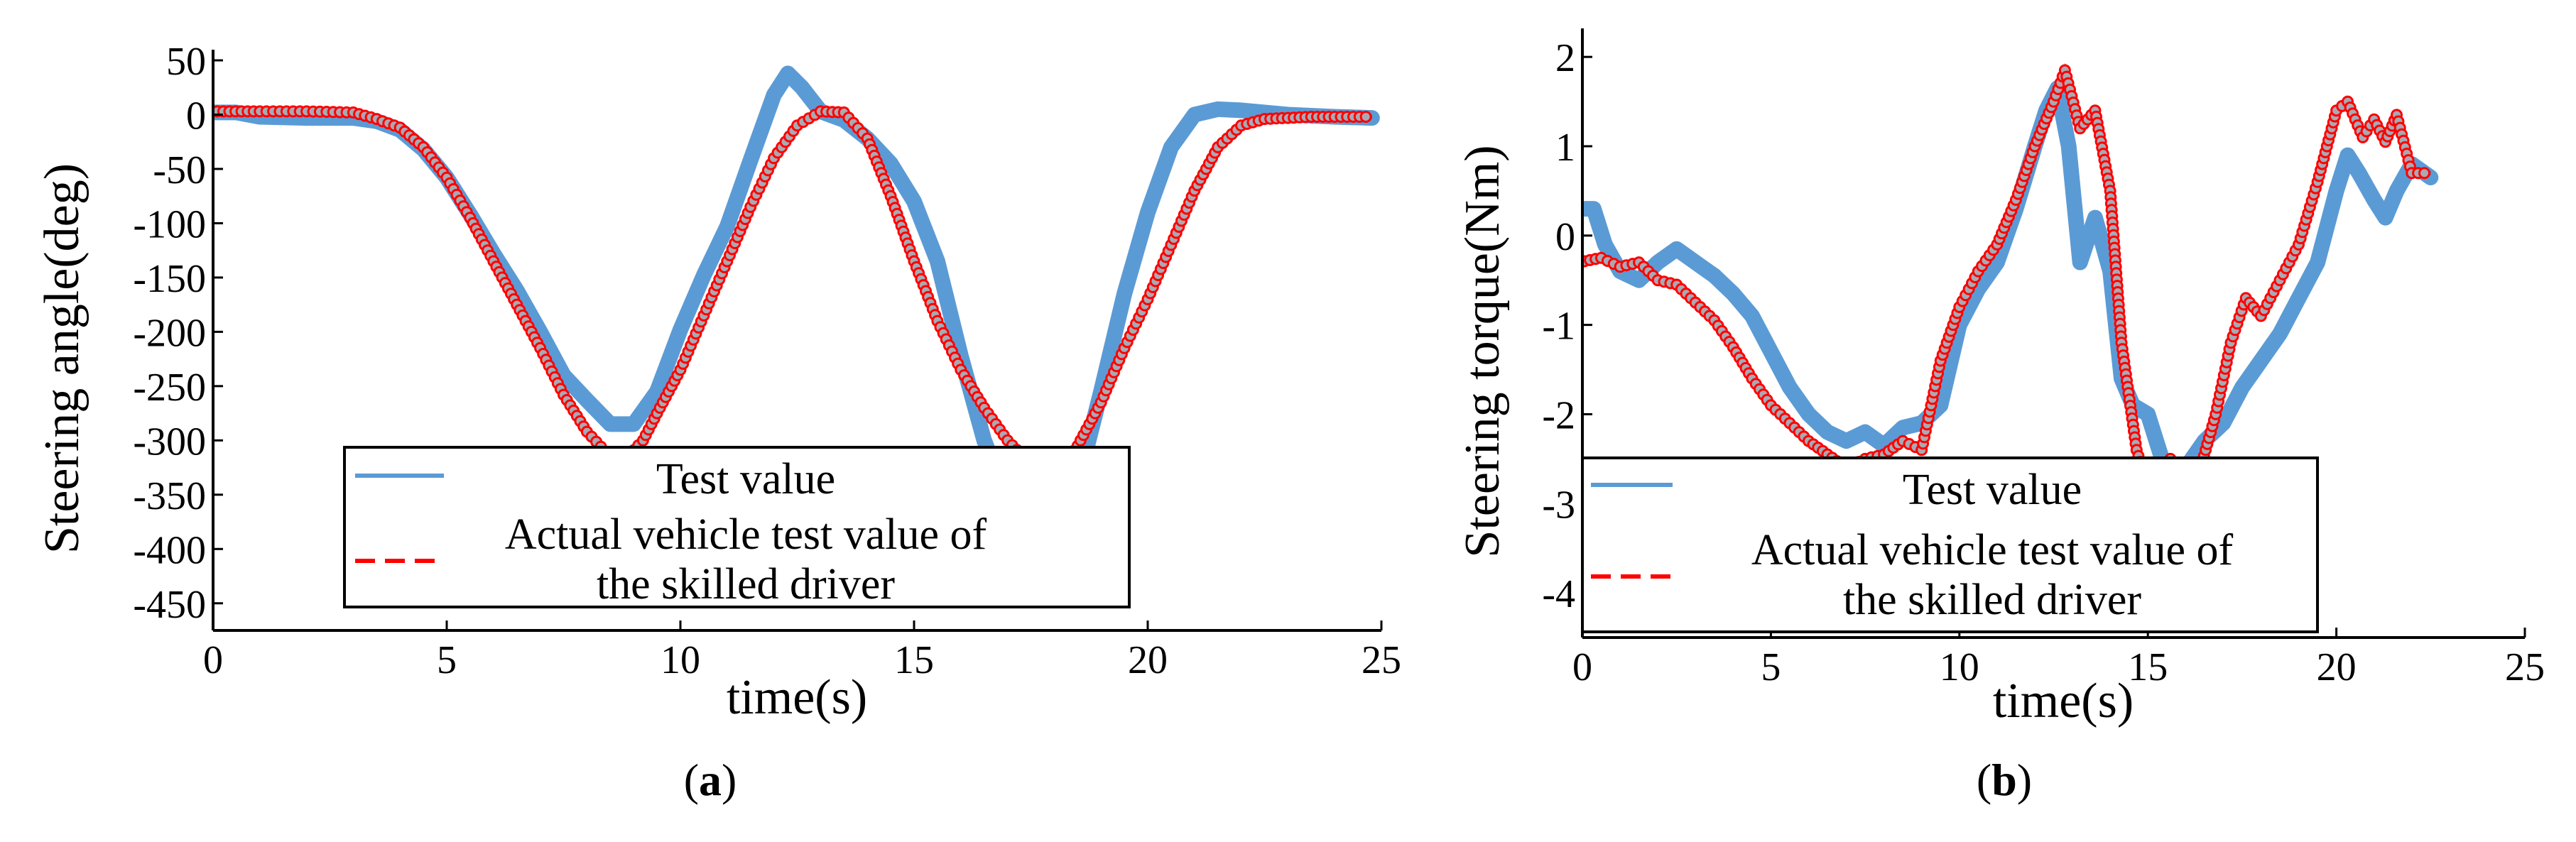  Describe the element at coordinates (746, 584) in the screenshot. I see `chart-a-legend-label-1: the skilled driver` at that location.